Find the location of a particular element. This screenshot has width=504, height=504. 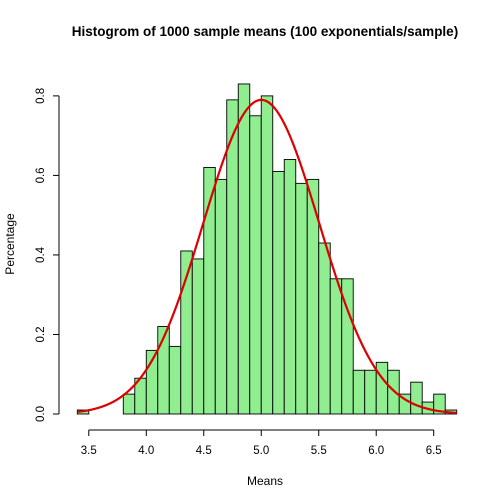

y-axis-label: Percentage is located at coordinates (10, 244).